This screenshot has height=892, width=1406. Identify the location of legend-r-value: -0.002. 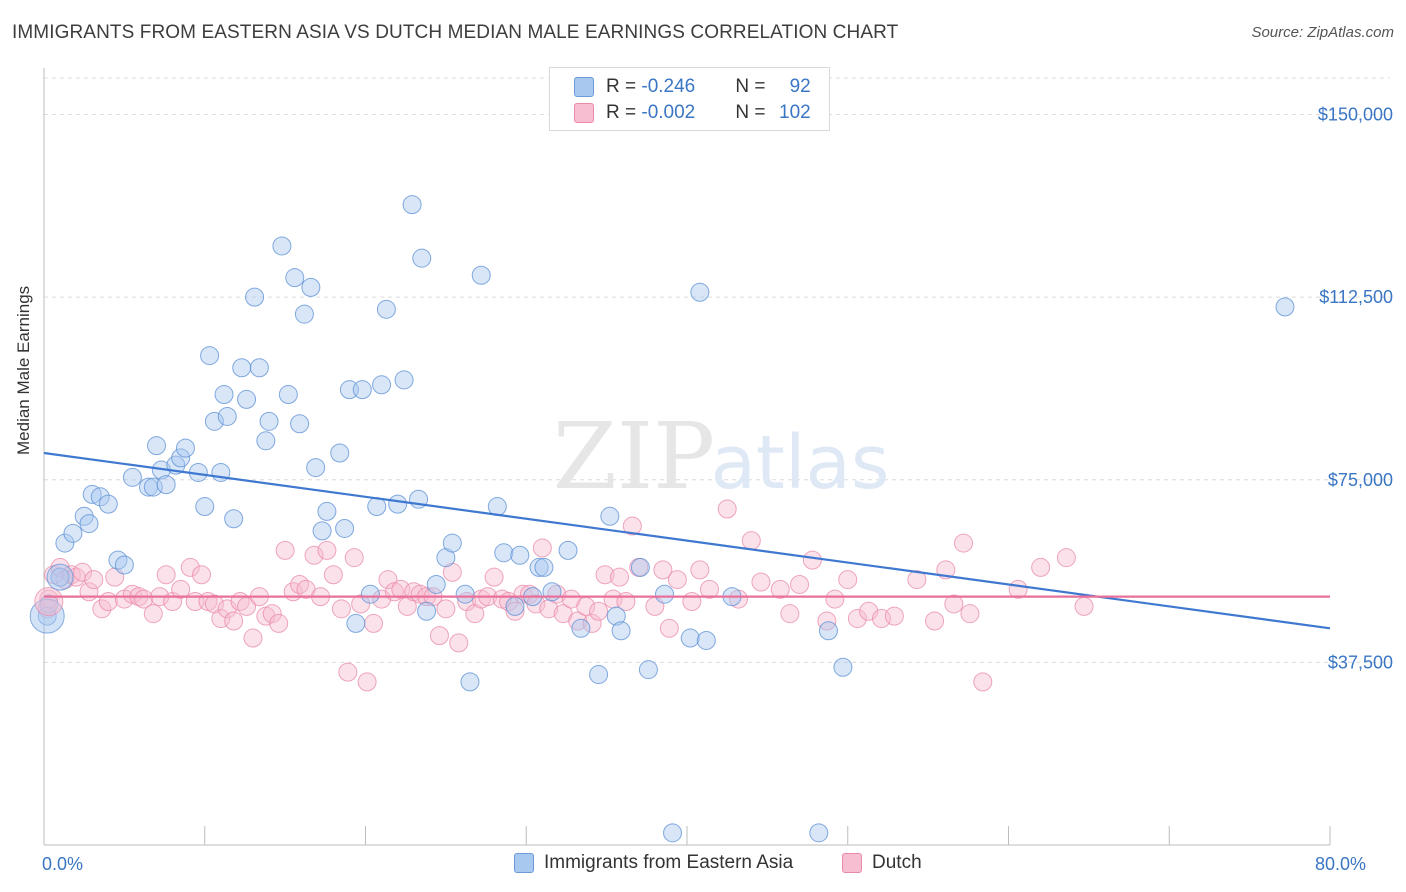
(668, 112).